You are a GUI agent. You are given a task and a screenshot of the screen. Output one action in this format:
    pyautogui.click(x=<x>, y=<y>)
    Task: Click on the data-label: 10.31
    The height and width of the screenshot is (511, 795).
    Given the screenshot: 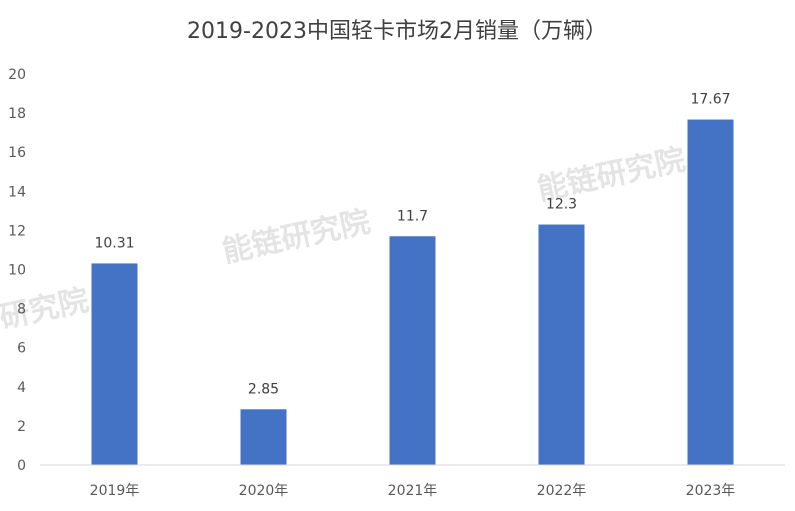 What is the action you would take?
    pyautogui.click(x=114, y=243)
    